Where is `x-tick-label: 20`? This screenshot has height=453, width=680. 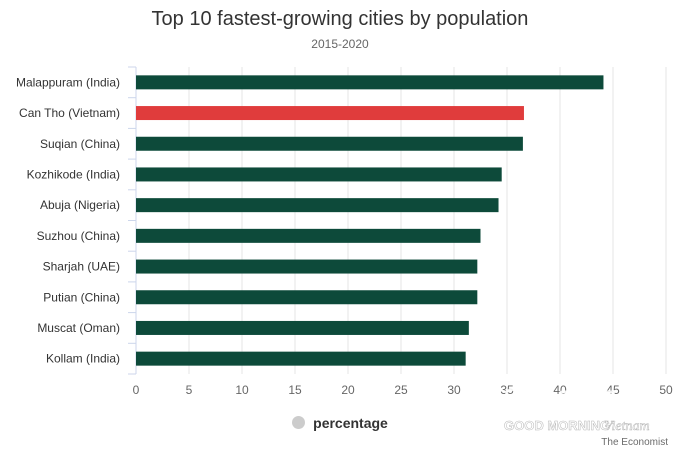 x-tick-label: 20 is located at coordinates (348, 390).